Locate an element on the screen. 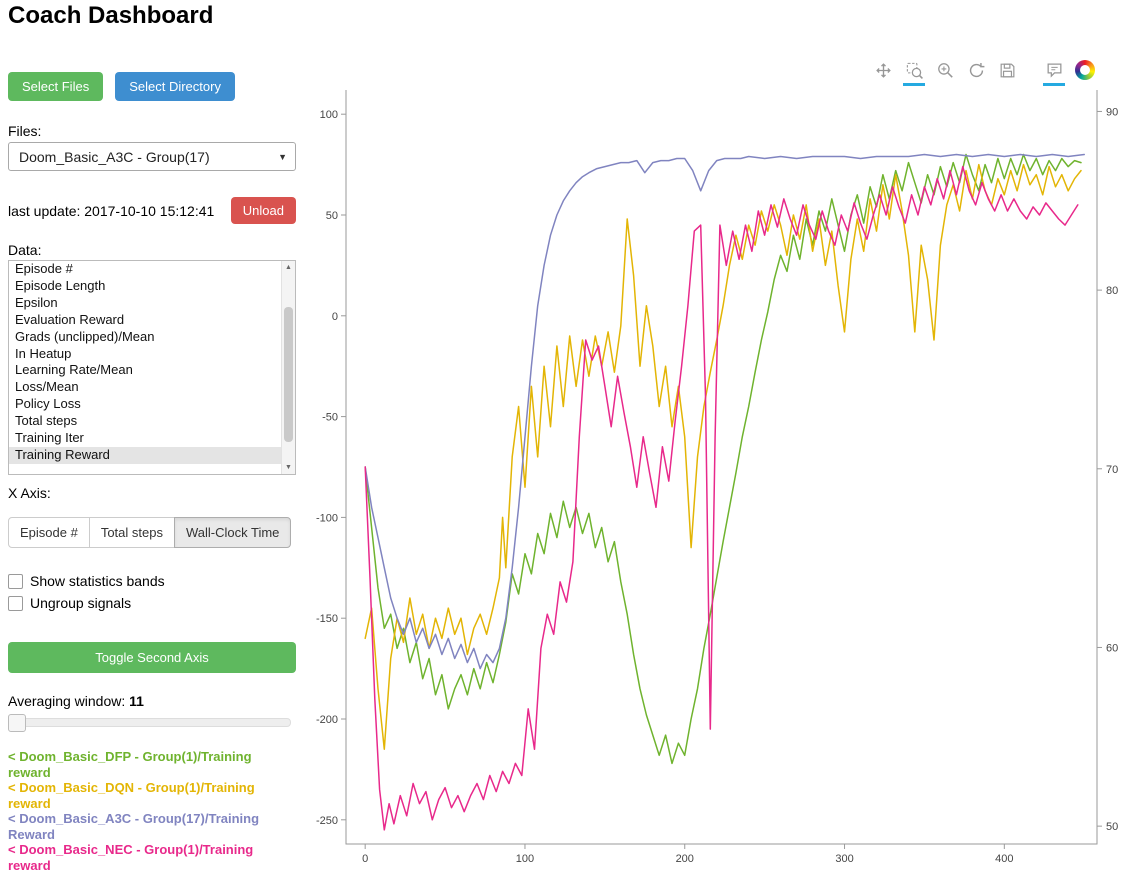 The image size is (1142, 881). data-list-item: In Heatup is located at coordinates (43, 353).